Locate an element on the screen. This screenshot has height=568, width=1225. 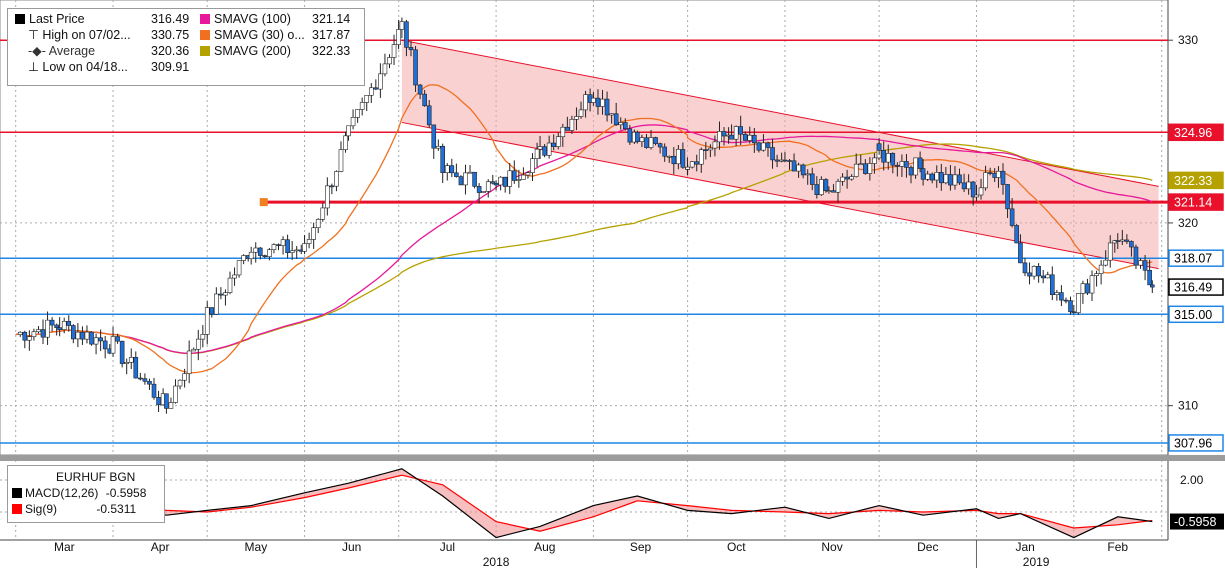
macd-fill is located at coordinates (584, 503).